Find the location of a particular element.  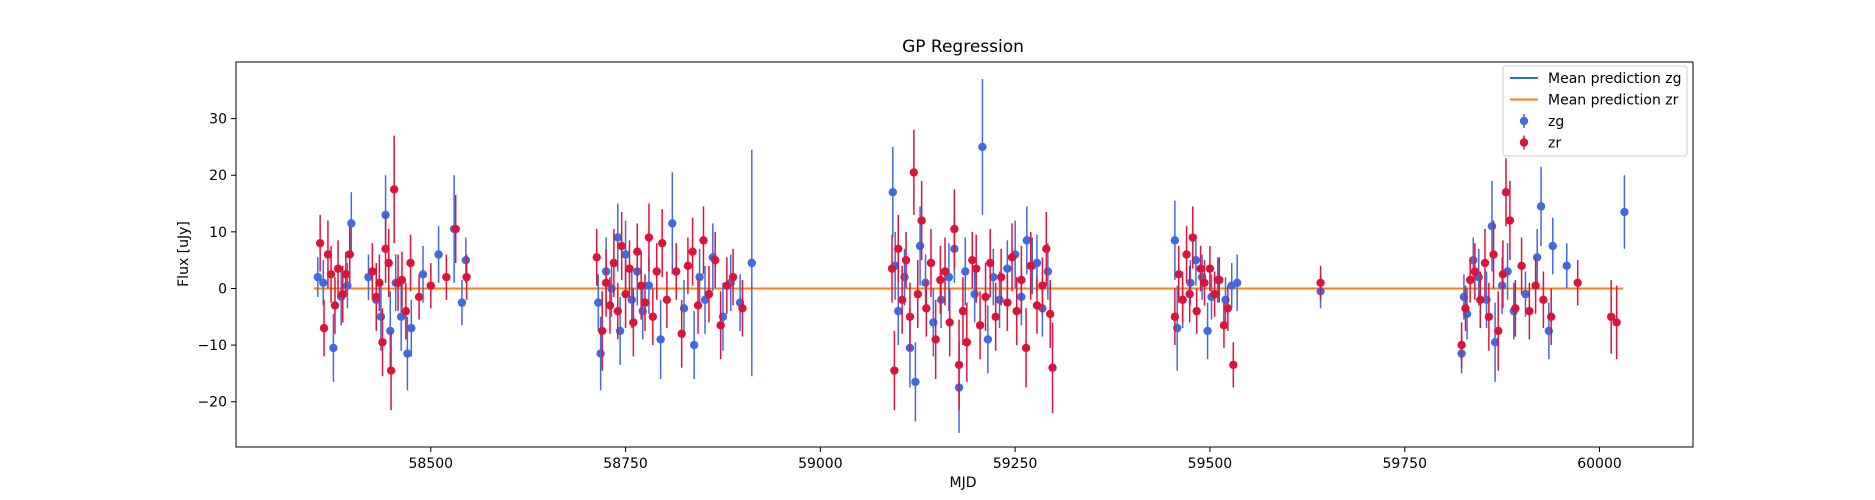

legend-label-3: zr is located at coordinates (1554, 144).